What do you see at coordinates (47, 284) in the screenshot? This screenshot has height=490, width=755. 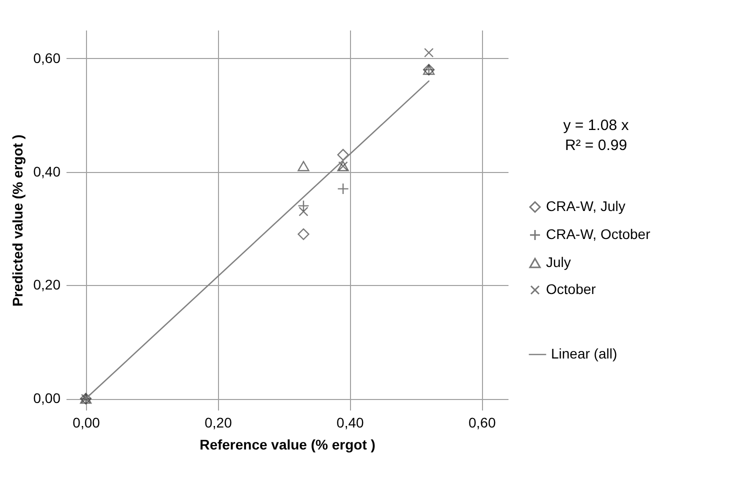 I see `y-tick-label: 0,20` at bounding box center [47, 284].